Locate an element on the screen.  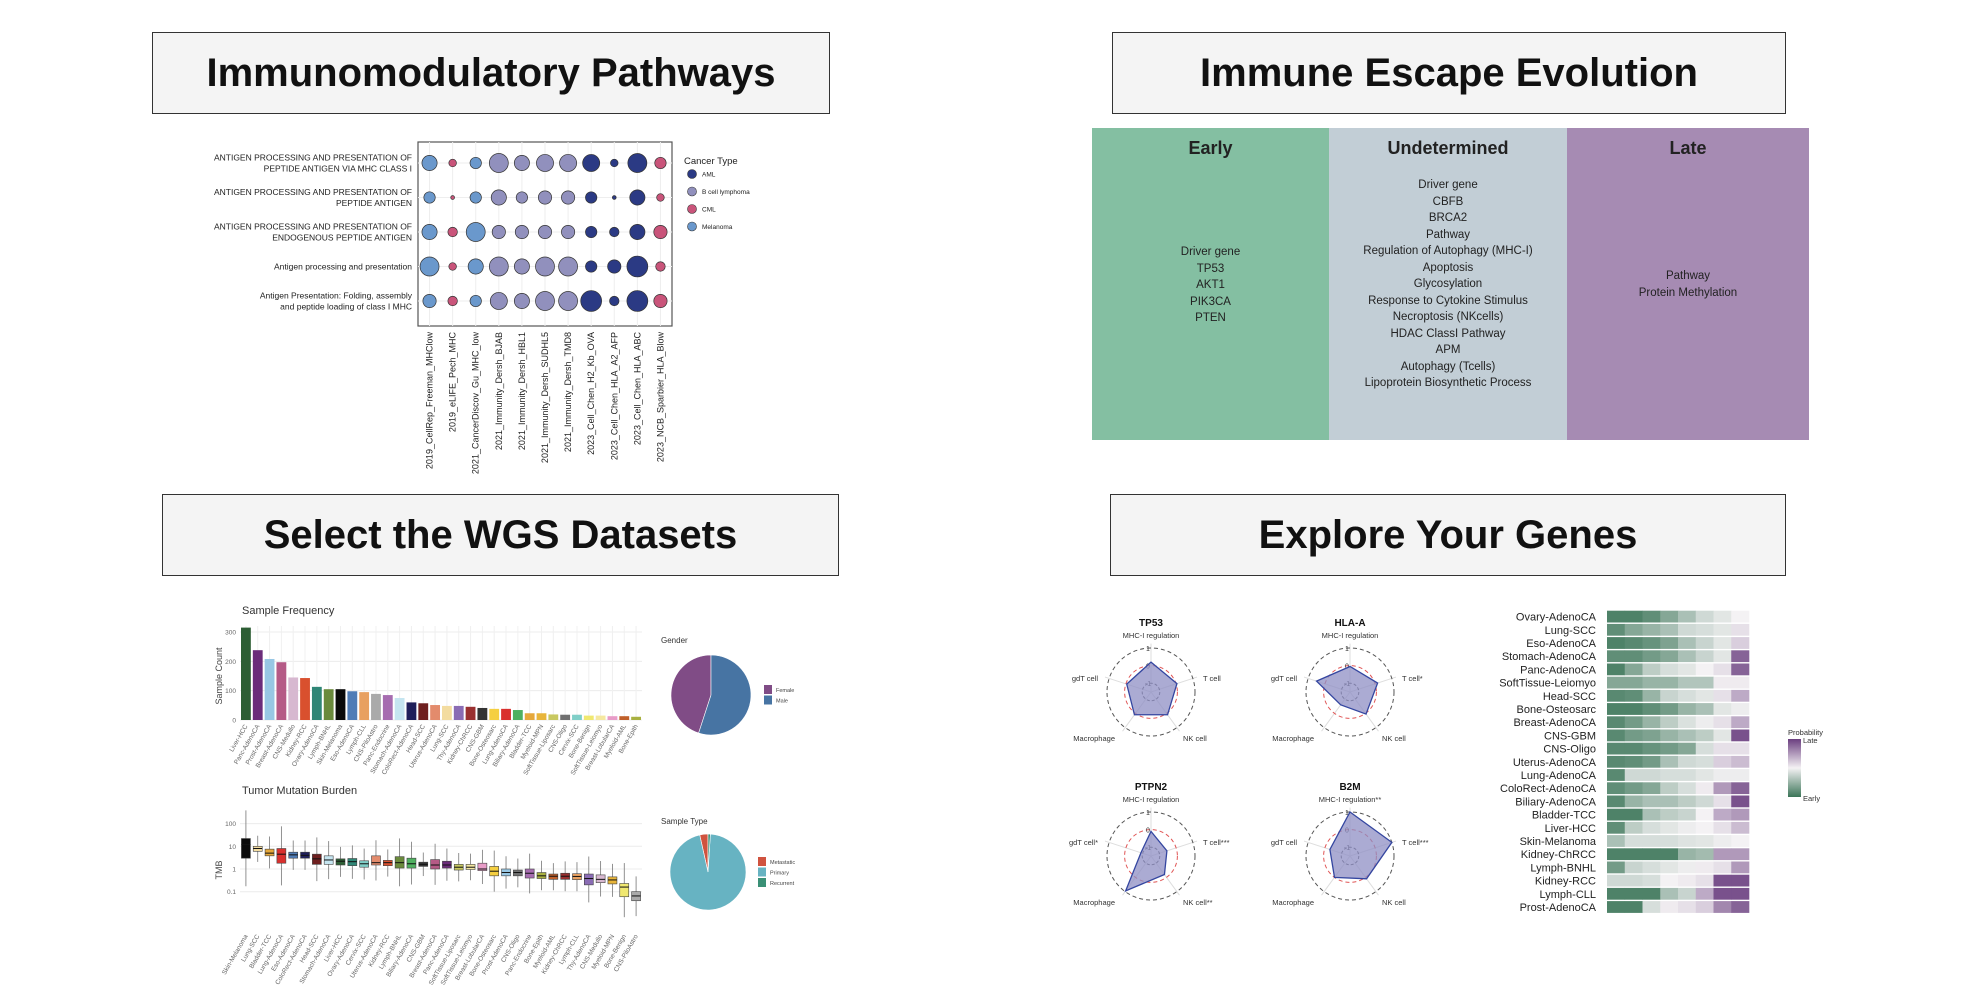
row-label: Biliary-AdenoCA is located at coordinates (1555, 802).